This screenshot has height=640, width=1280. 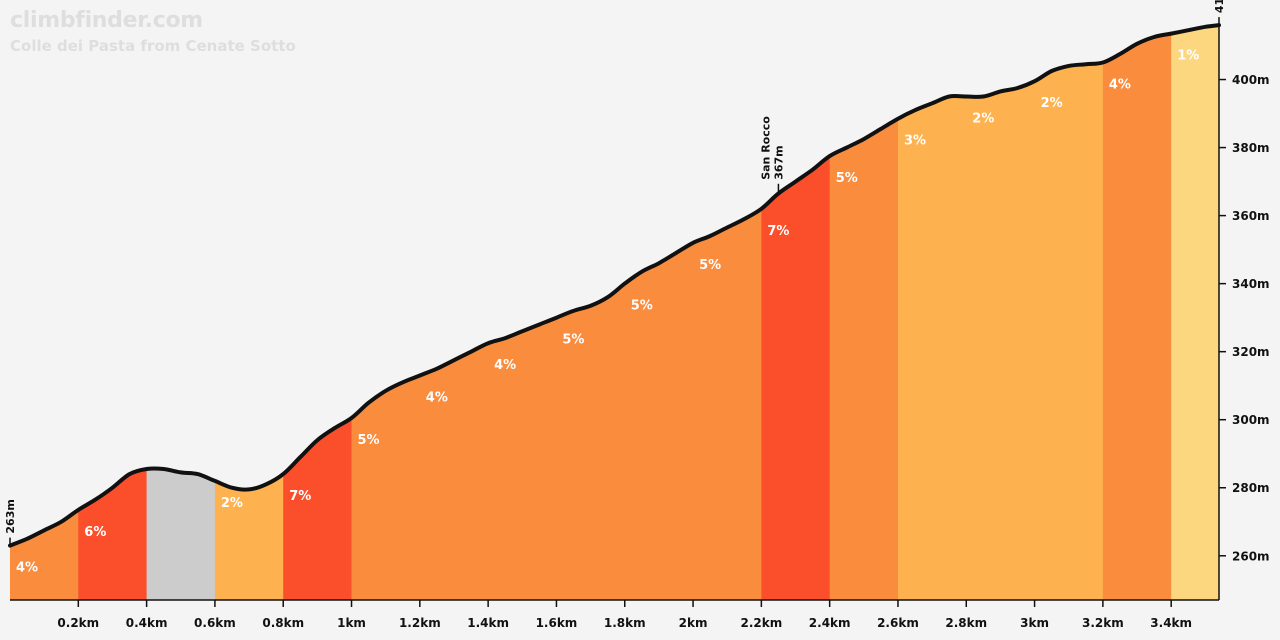 I want to click on y-tick-label-7: 400m, so click(x=1251, y=80).